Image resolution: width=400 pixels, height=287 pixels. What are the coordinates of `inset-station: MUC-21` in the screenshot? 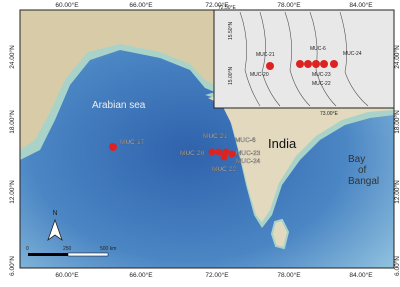 It's located at (265, 55).